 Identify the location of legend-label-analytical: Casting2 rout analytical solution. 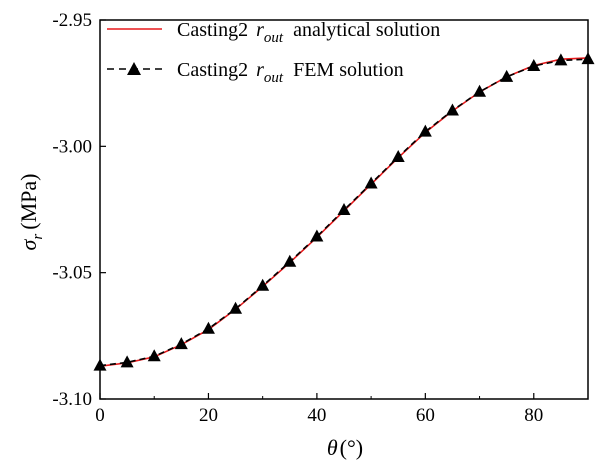
(308, 32).